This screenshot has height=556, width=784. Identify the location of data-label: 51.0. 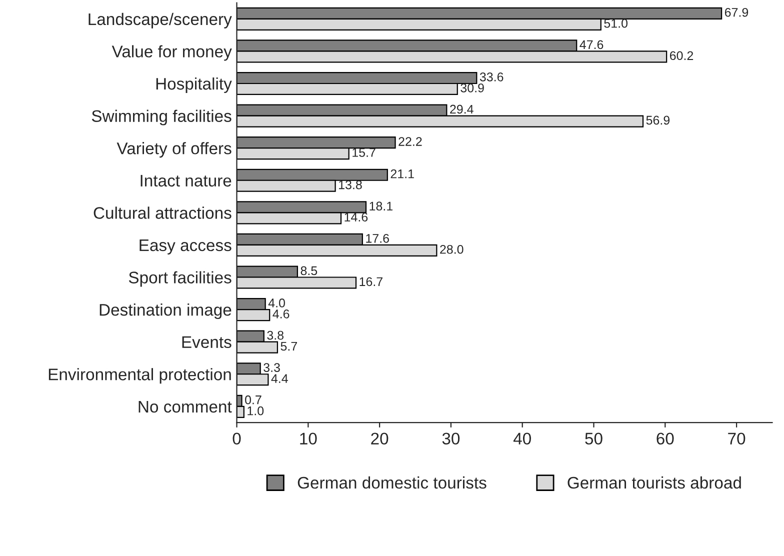
(616, 23).